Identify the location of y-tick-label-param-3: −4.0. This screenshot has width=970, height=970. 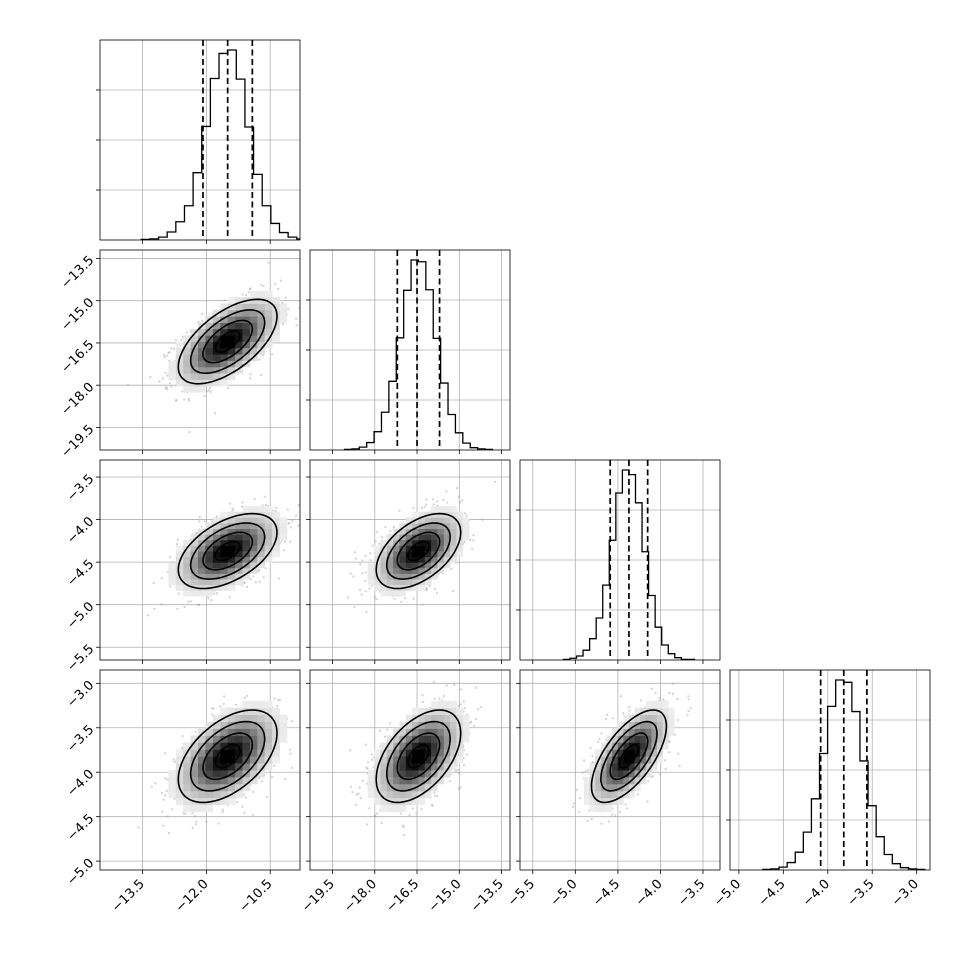
(80, 783).